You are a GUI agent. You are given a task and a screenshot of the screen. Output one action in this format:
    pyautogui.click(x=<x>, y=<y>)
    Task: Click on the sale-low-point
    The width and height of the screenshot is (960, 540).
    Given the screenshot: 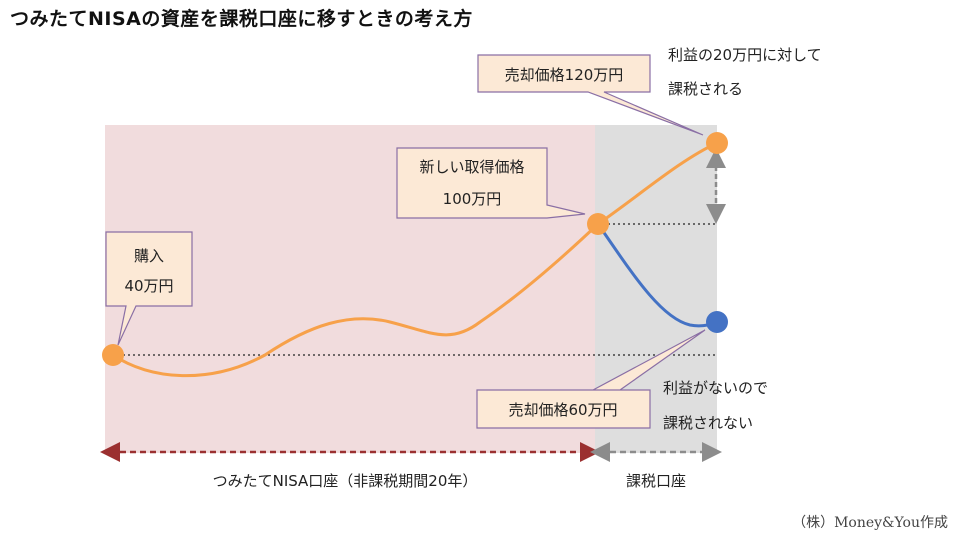 What is the action you would take?
    pyautogui.click(x=717, y=322)
    